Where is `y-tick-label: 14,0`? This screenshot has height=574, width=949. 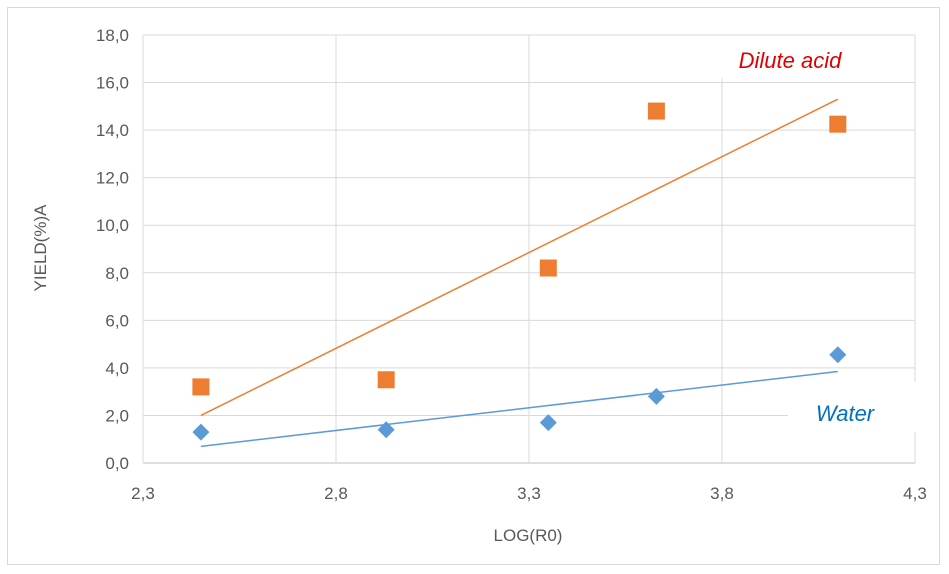 y-tick-label: 14,0 is located at coordinates (112, 130).